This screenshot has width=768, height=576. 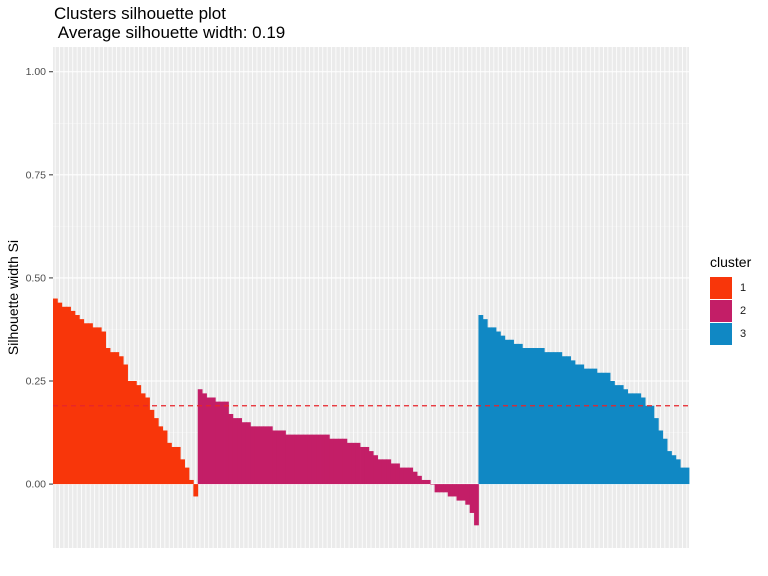 What do you see at coordinates (36, 72) in the screenshot?
I see `y-tick-label: 1.00` at bounding box center [36, 72].